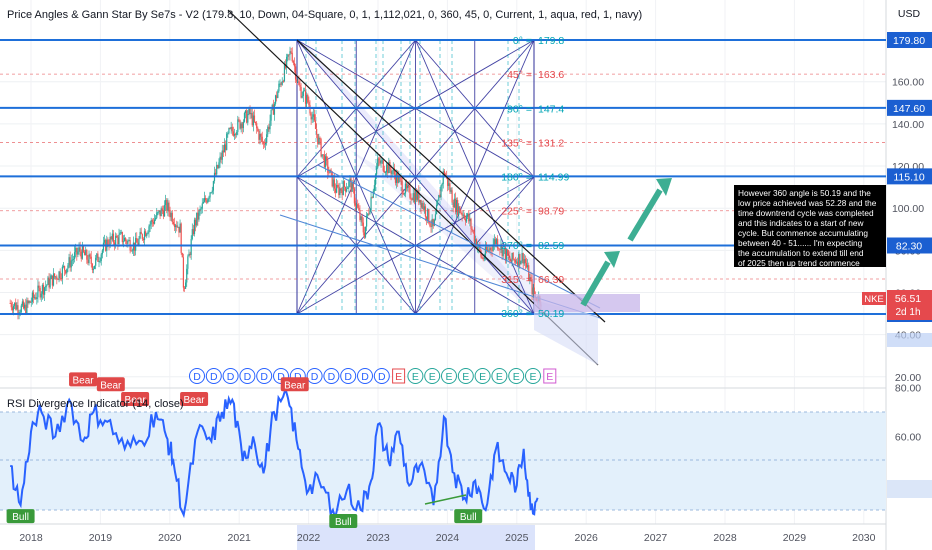  I want to click on signal-label: Bull, so click(468, 517).